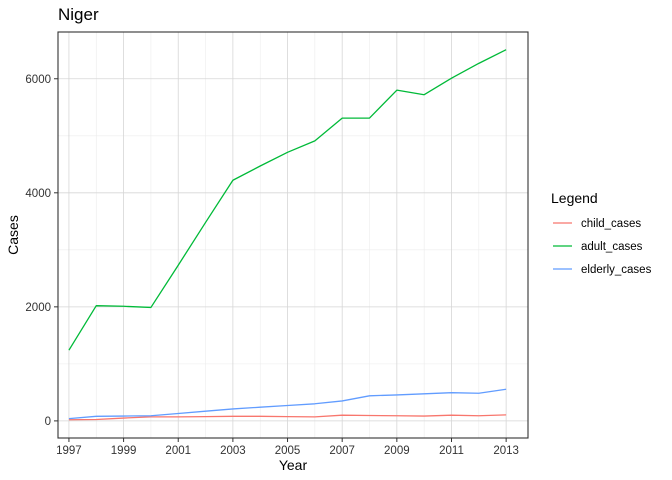 This screenshot has height=480, width=672. I want to click on x-tick-label: 2003, so click(233, 451).